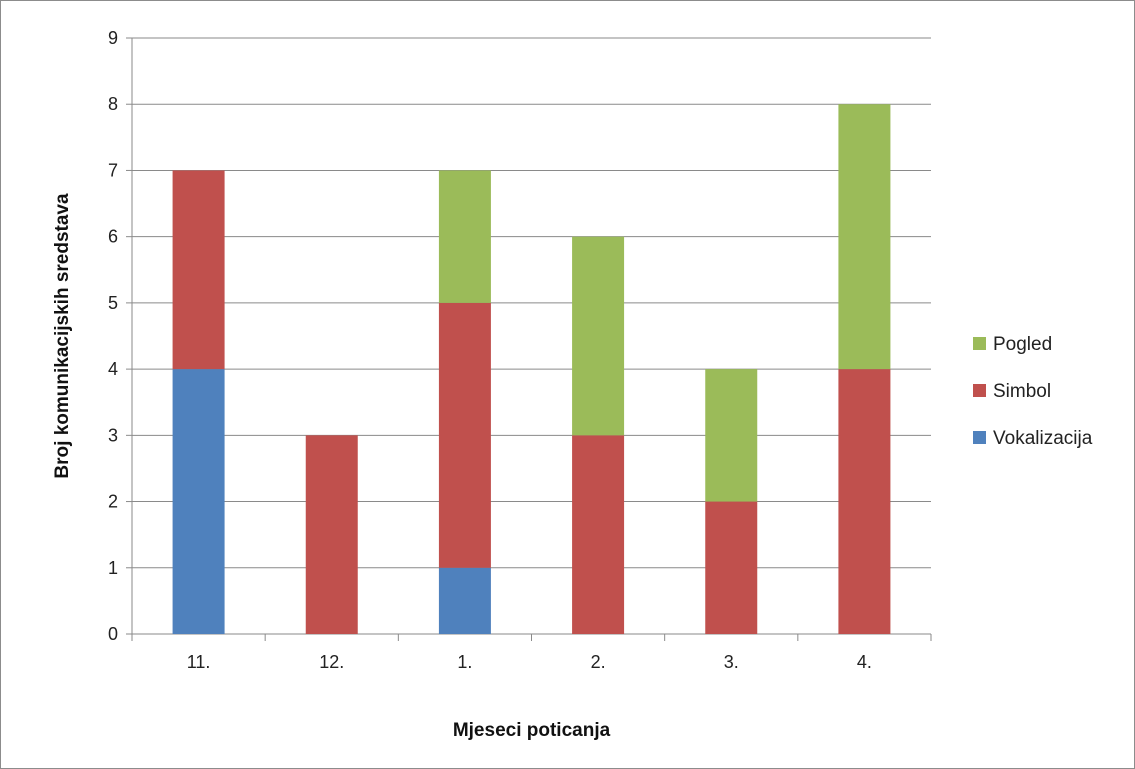 The image size is (1135, 769). I want to click on x-tick-label: 12., so click(331, 662).